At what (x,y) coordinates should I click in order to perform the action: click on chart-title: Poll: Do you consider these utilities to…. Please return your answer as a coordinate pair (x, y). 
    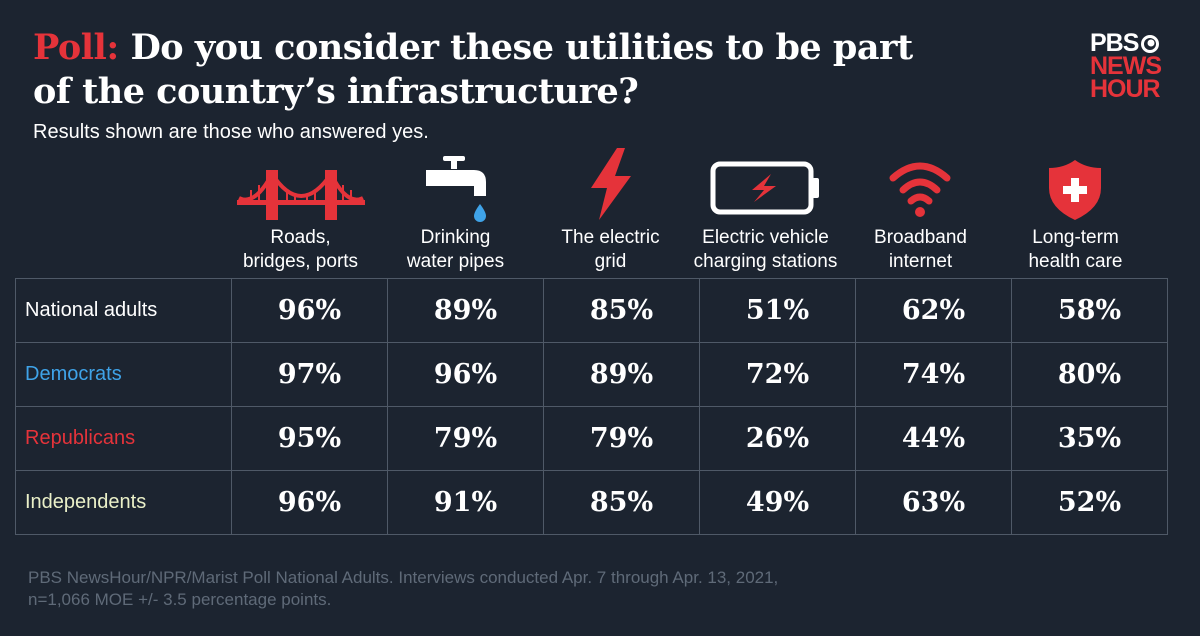
    Looking at the image, I should click on (473, 70).